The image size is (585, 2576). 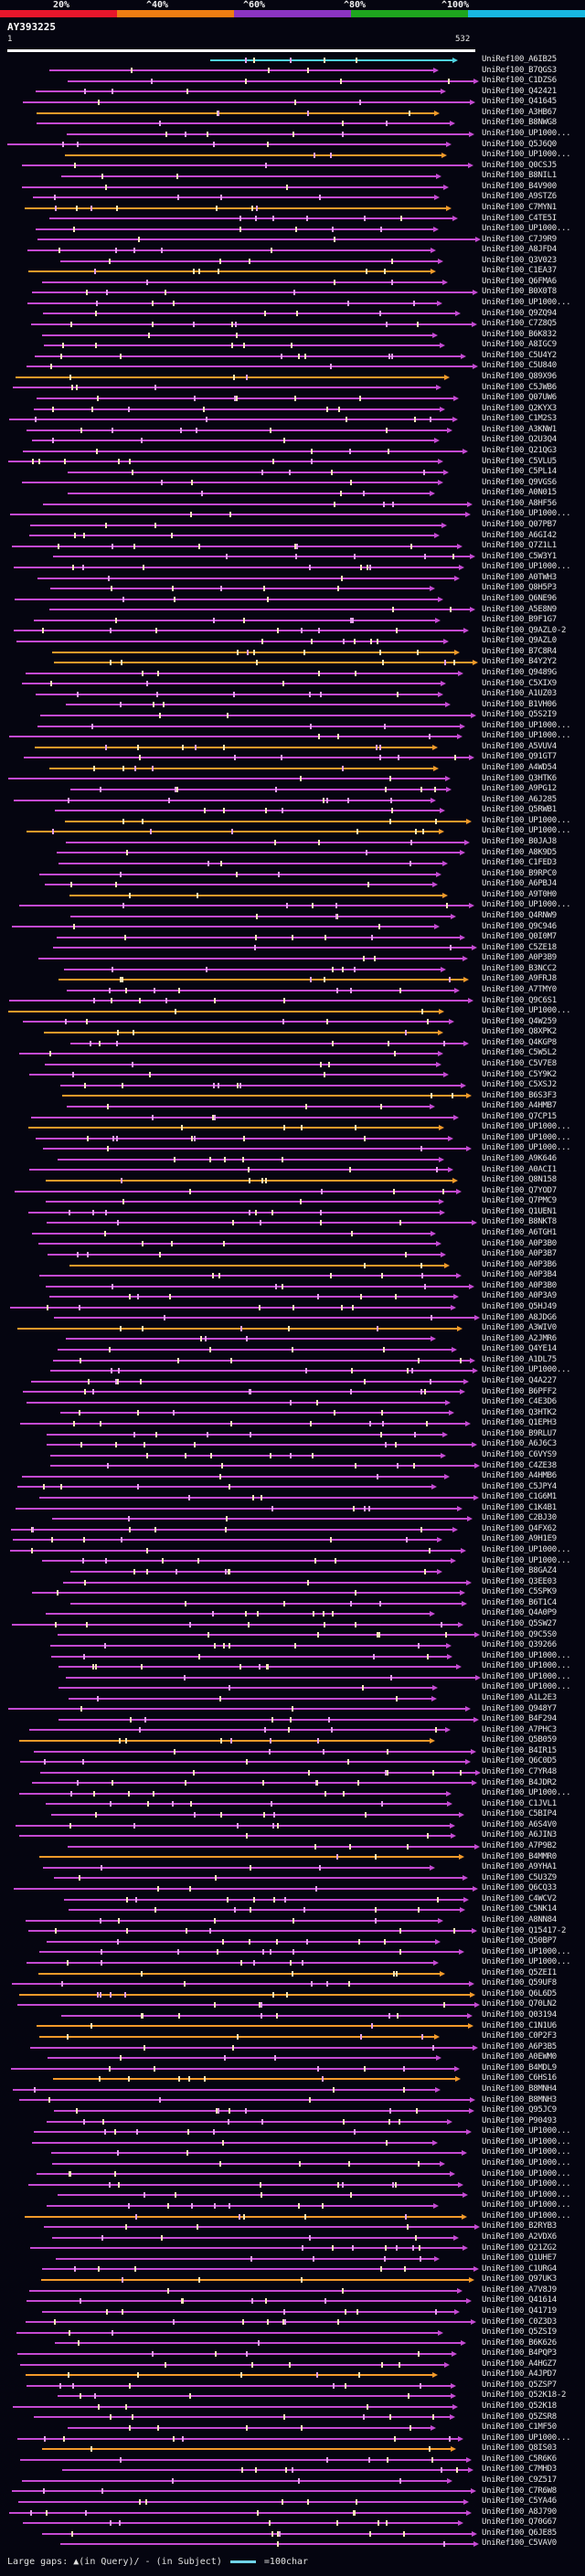 What do you see at coordinates (519, 1908) in the screenshot?
I see `hit-label: UniRef100_C5NK14` at bounding box center [519, 1908].